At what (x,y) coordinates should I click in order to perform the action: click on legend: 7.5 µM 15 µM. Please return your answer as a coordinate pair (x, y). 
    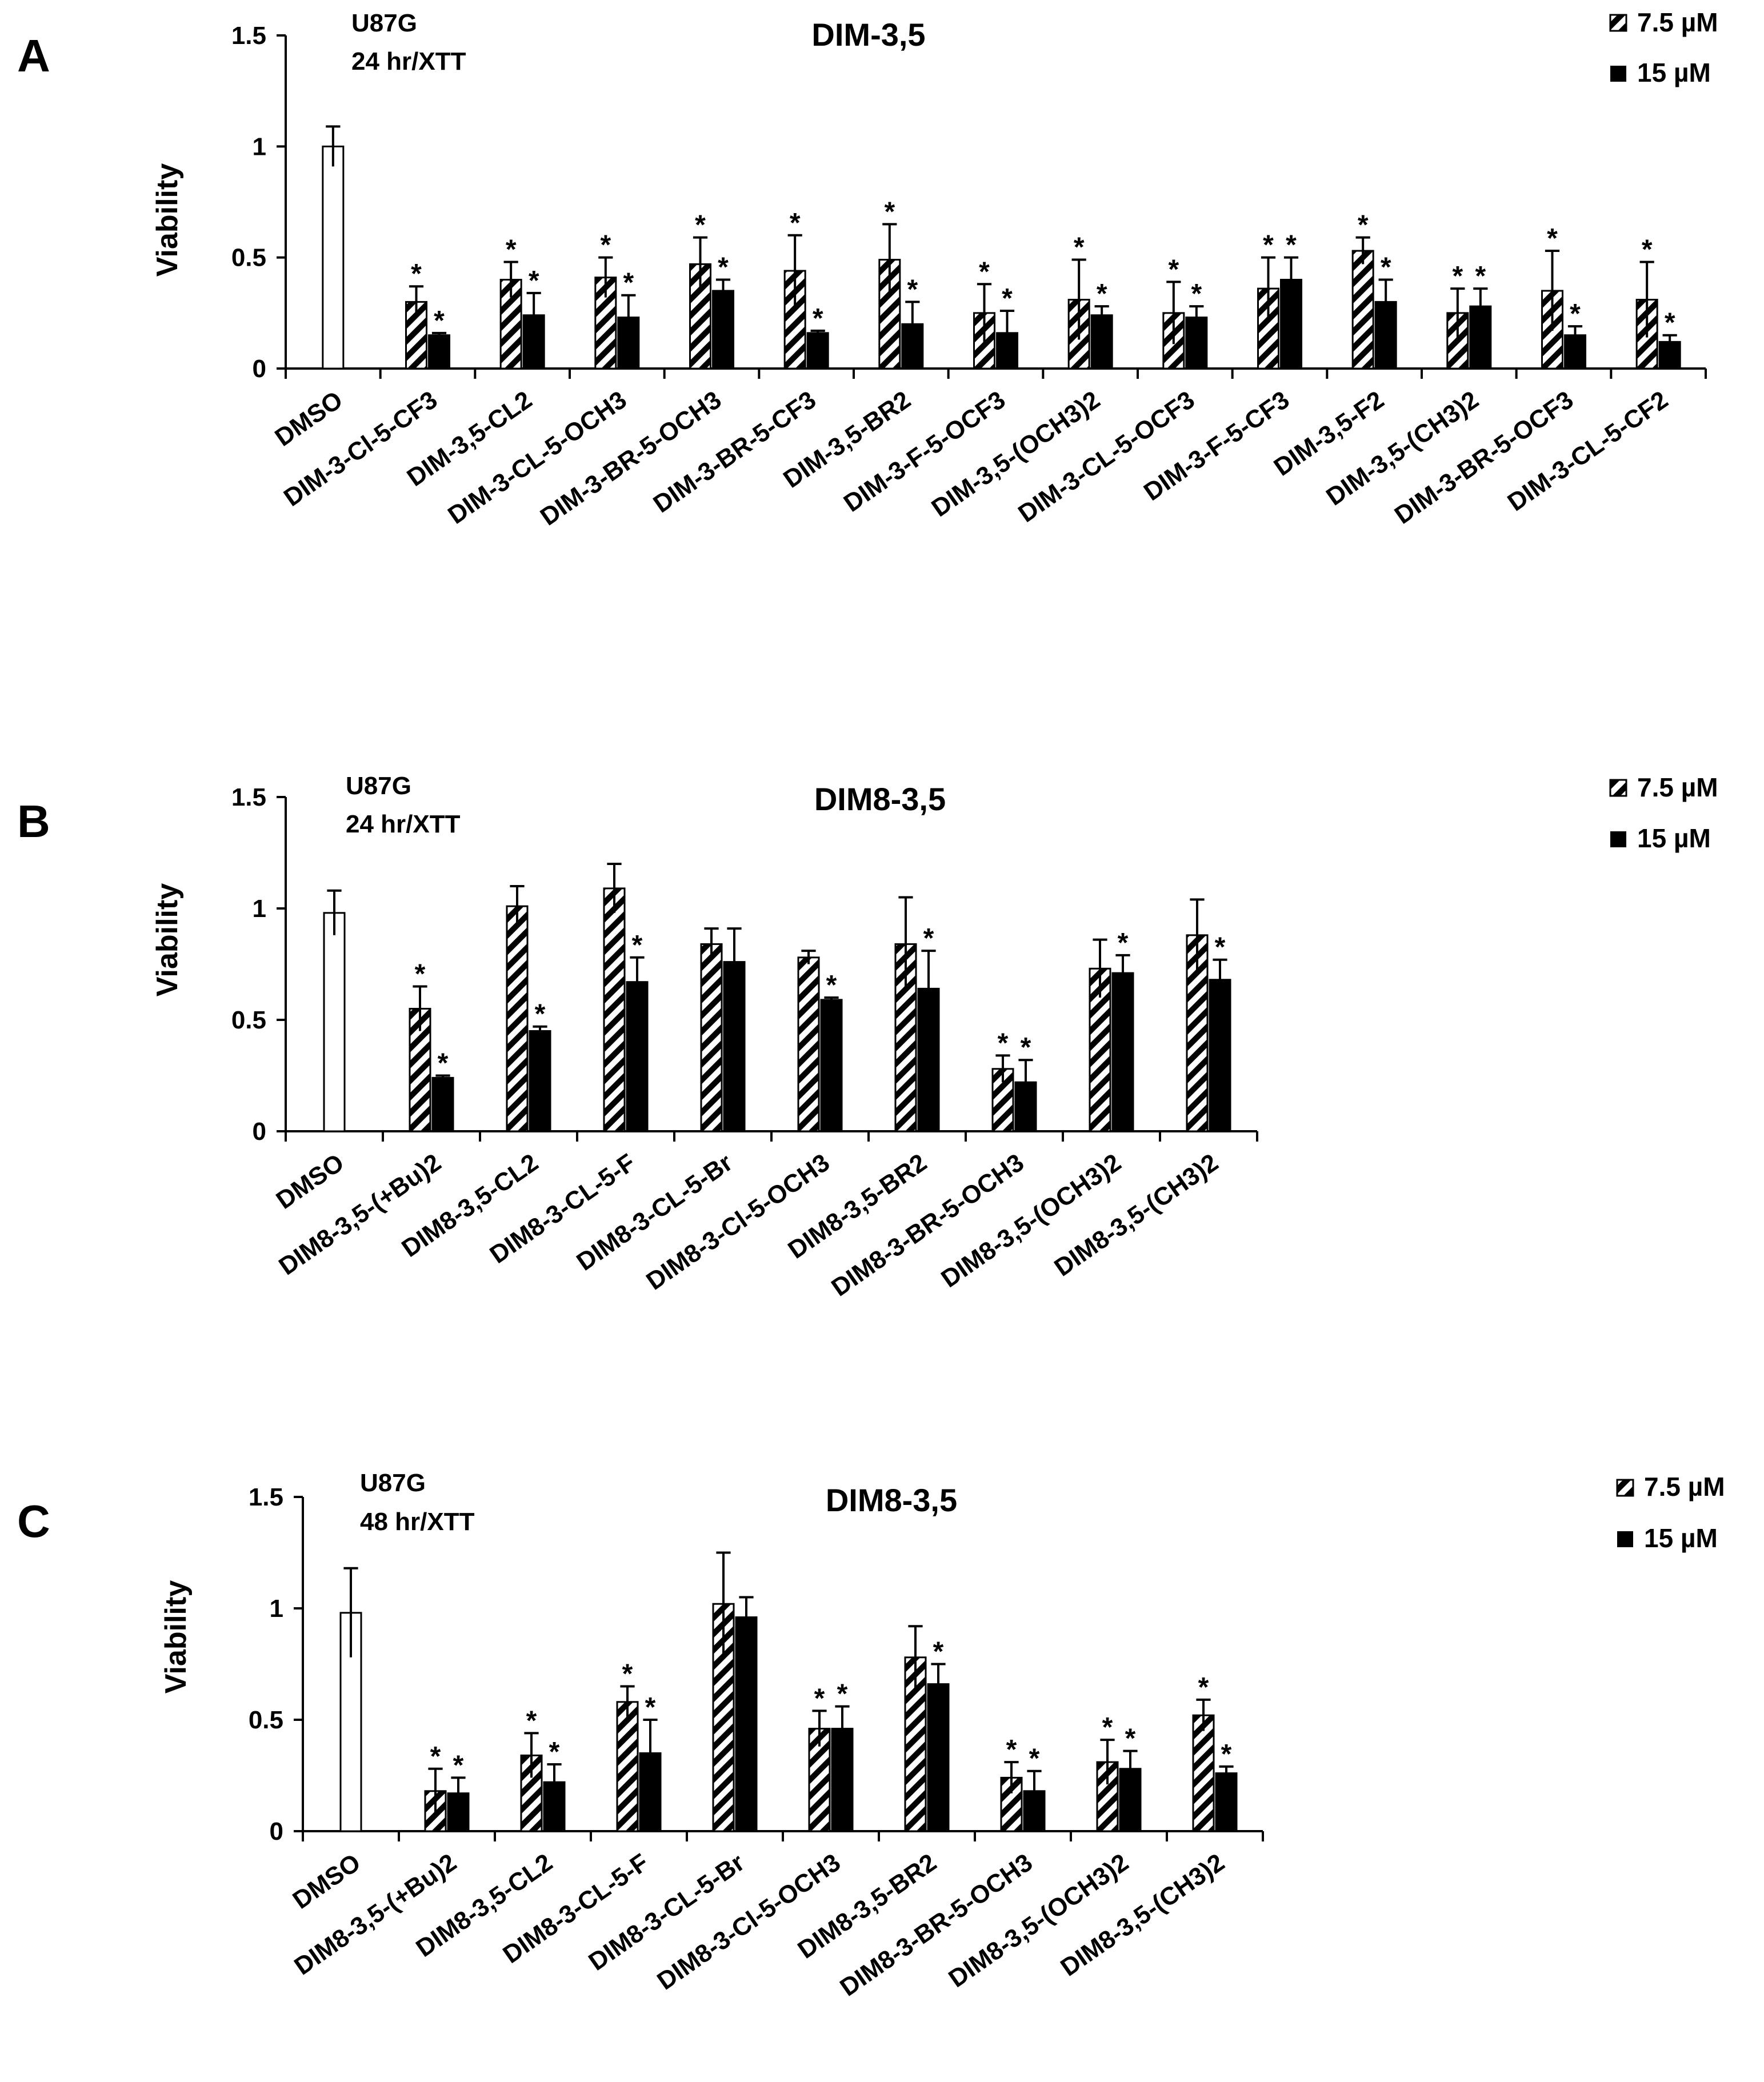
    Looking at the image, I should click on (1663, 47).